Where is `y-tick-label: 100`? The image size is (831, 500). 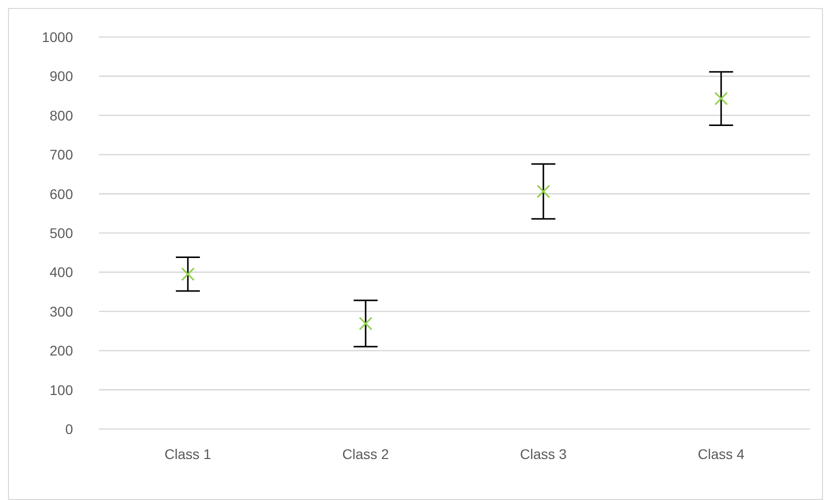
y-tick-label: 100 is located at coordinates (62, 390).